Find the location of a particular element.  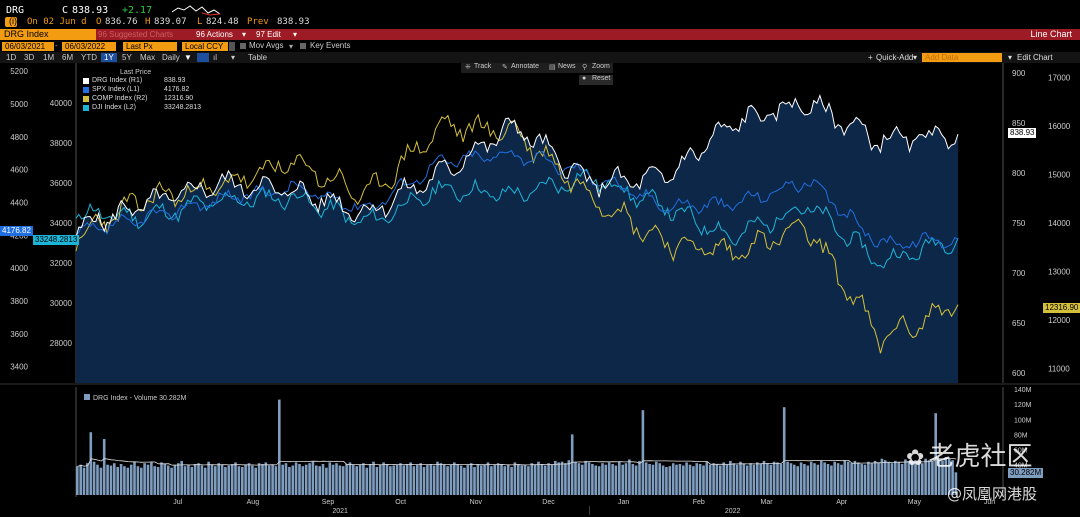

range-1d: 1D is located at coordinates (11, 57).